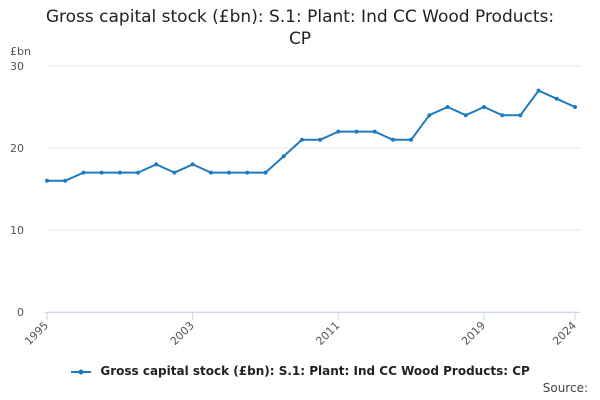  I want to click on y-axis-unit-label: £bn, so click(20, 51).